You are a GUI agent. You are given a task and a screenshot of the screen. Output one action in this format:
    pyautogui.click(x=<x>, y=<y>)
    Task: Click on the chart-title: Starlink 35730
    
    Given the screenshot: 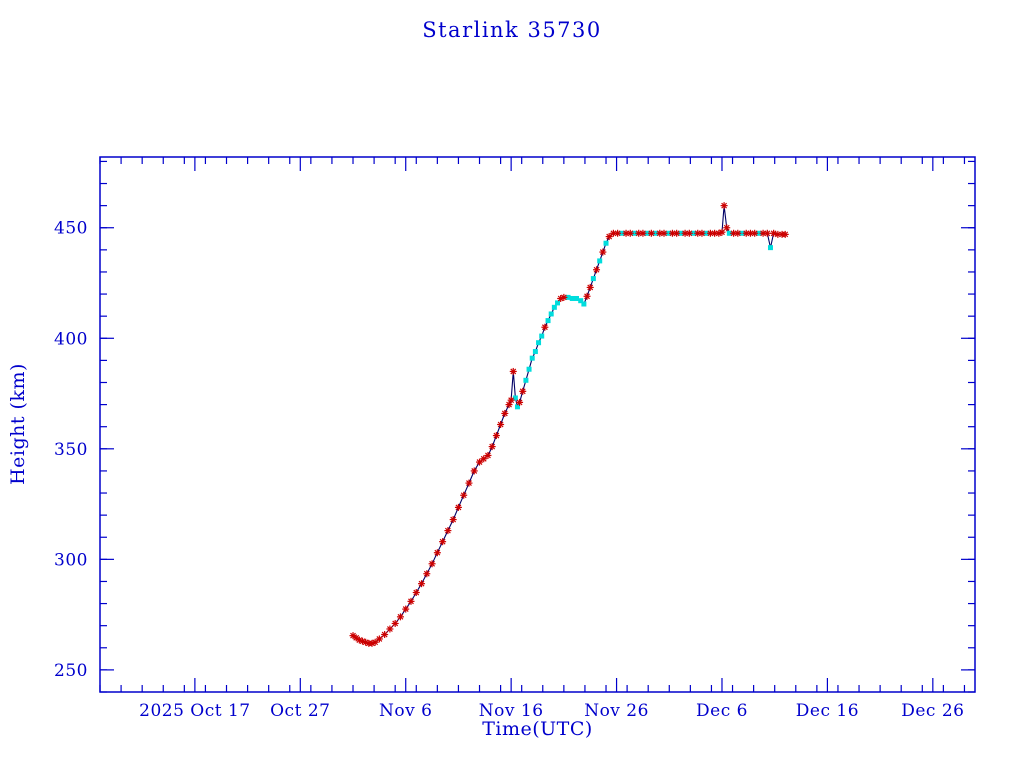 What is the action you would take?
    pyautogui.click(x=512, y=30)
    